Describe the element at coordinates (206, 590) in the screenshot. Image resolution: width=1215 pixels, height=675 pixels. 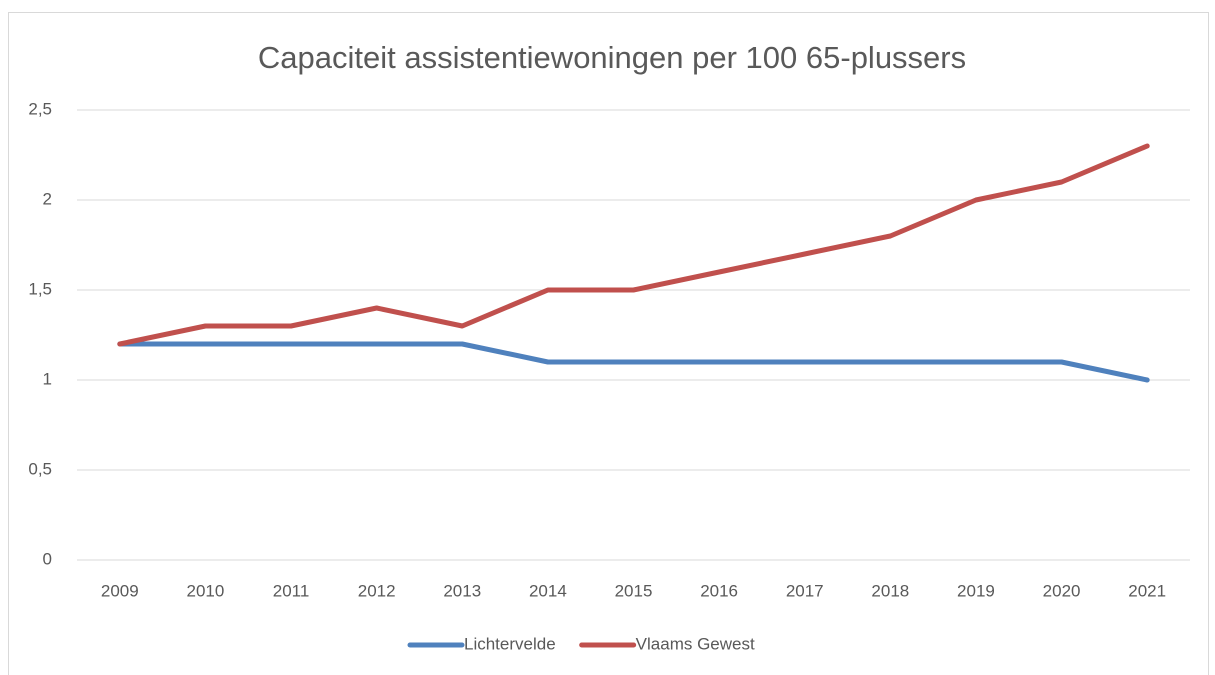
I see `x-tick-label: 2010` at that location.